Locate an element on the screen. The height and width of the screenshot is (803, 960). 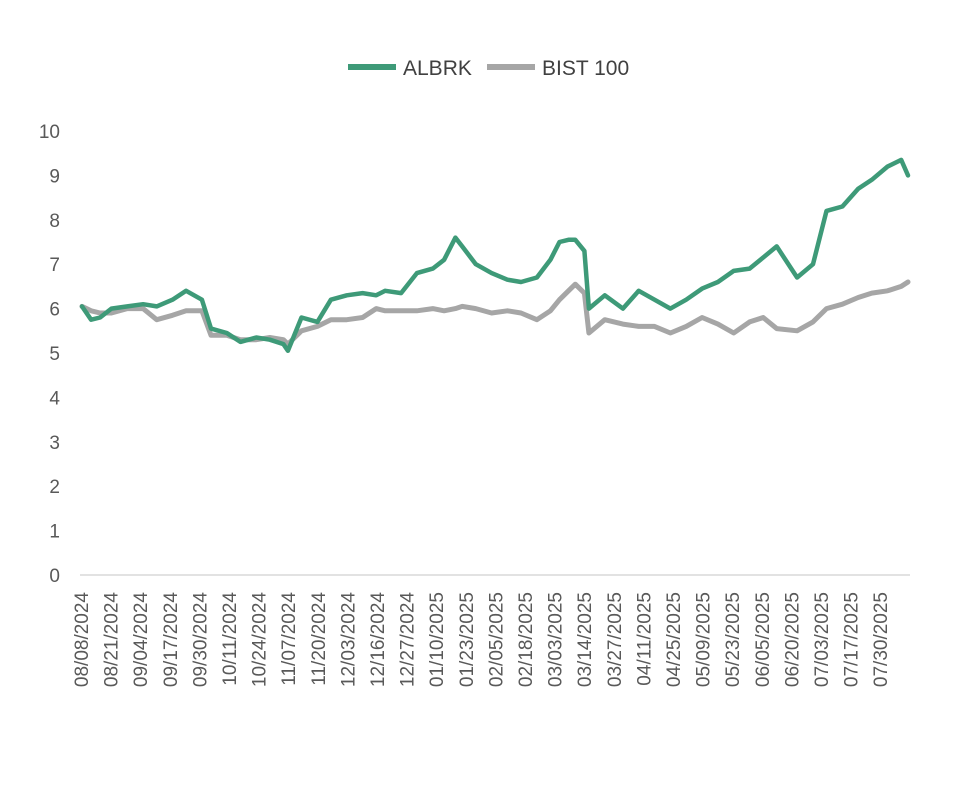
x-tick-label: 10/24/2024 is located at coordinates (260, 640).